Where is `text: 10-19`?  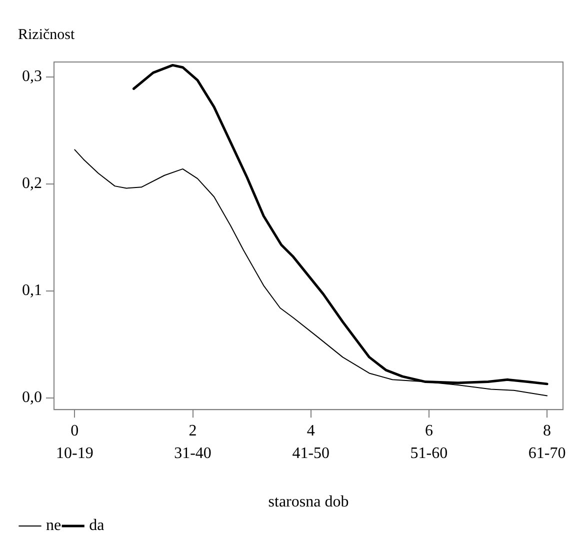
text: 10-19 is located at coordinates (75, 453).